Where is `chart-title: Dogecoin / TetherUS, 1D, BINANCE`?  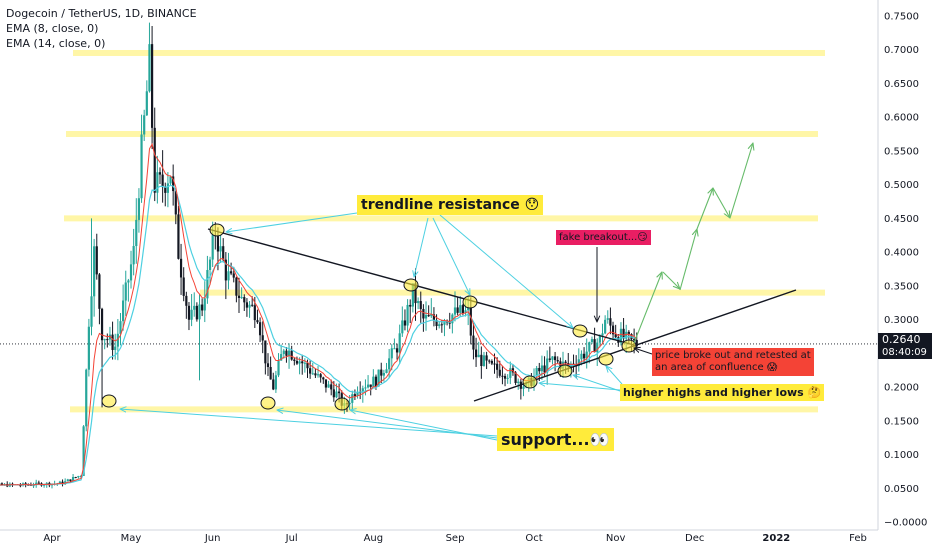
chart-title: Dogecoin / TetherUS, 1D, BINANCE is located at coordinates (101, 13).